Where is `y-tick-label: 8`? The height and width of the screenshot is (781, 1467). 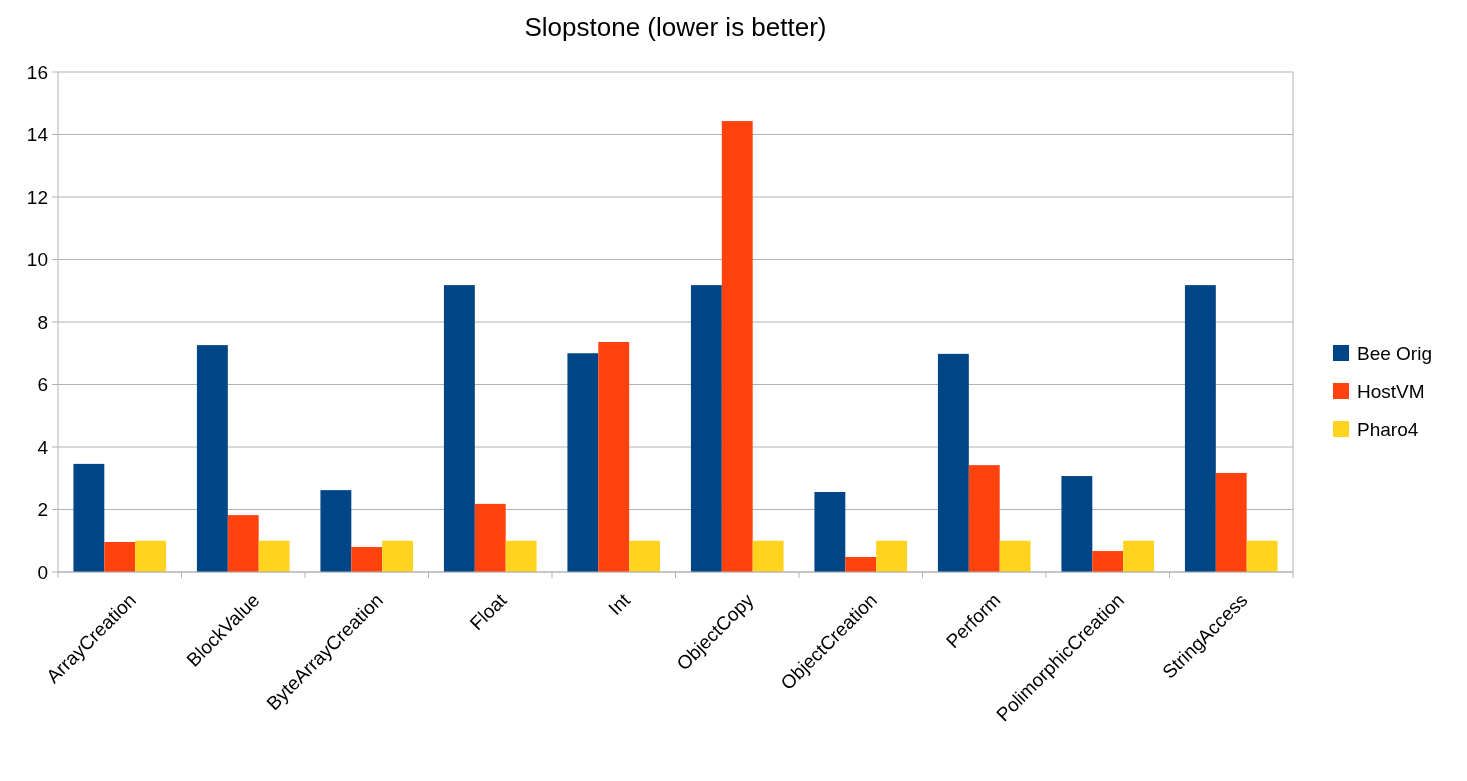
y-tick-label: 8 is located at coordinates (42, 322).